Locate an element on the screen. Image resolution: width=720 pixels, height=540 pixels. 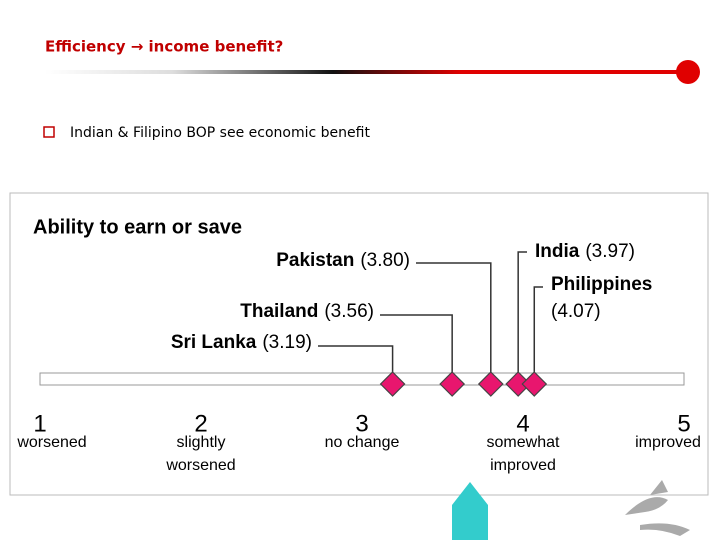
x-tick-label: 2 is located at coordinates (200, 423).